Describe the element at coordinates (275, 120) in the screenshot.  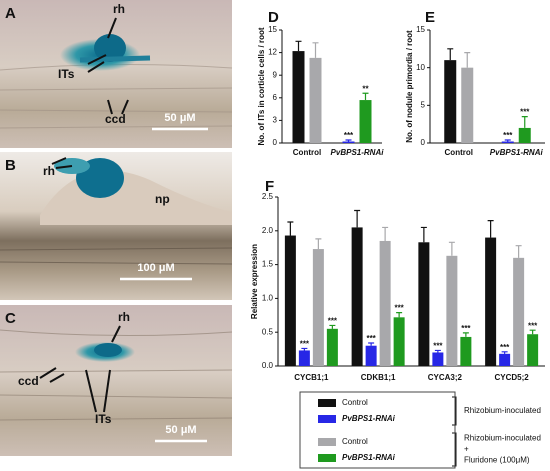
I see `y-tick-label: 3` at that location.